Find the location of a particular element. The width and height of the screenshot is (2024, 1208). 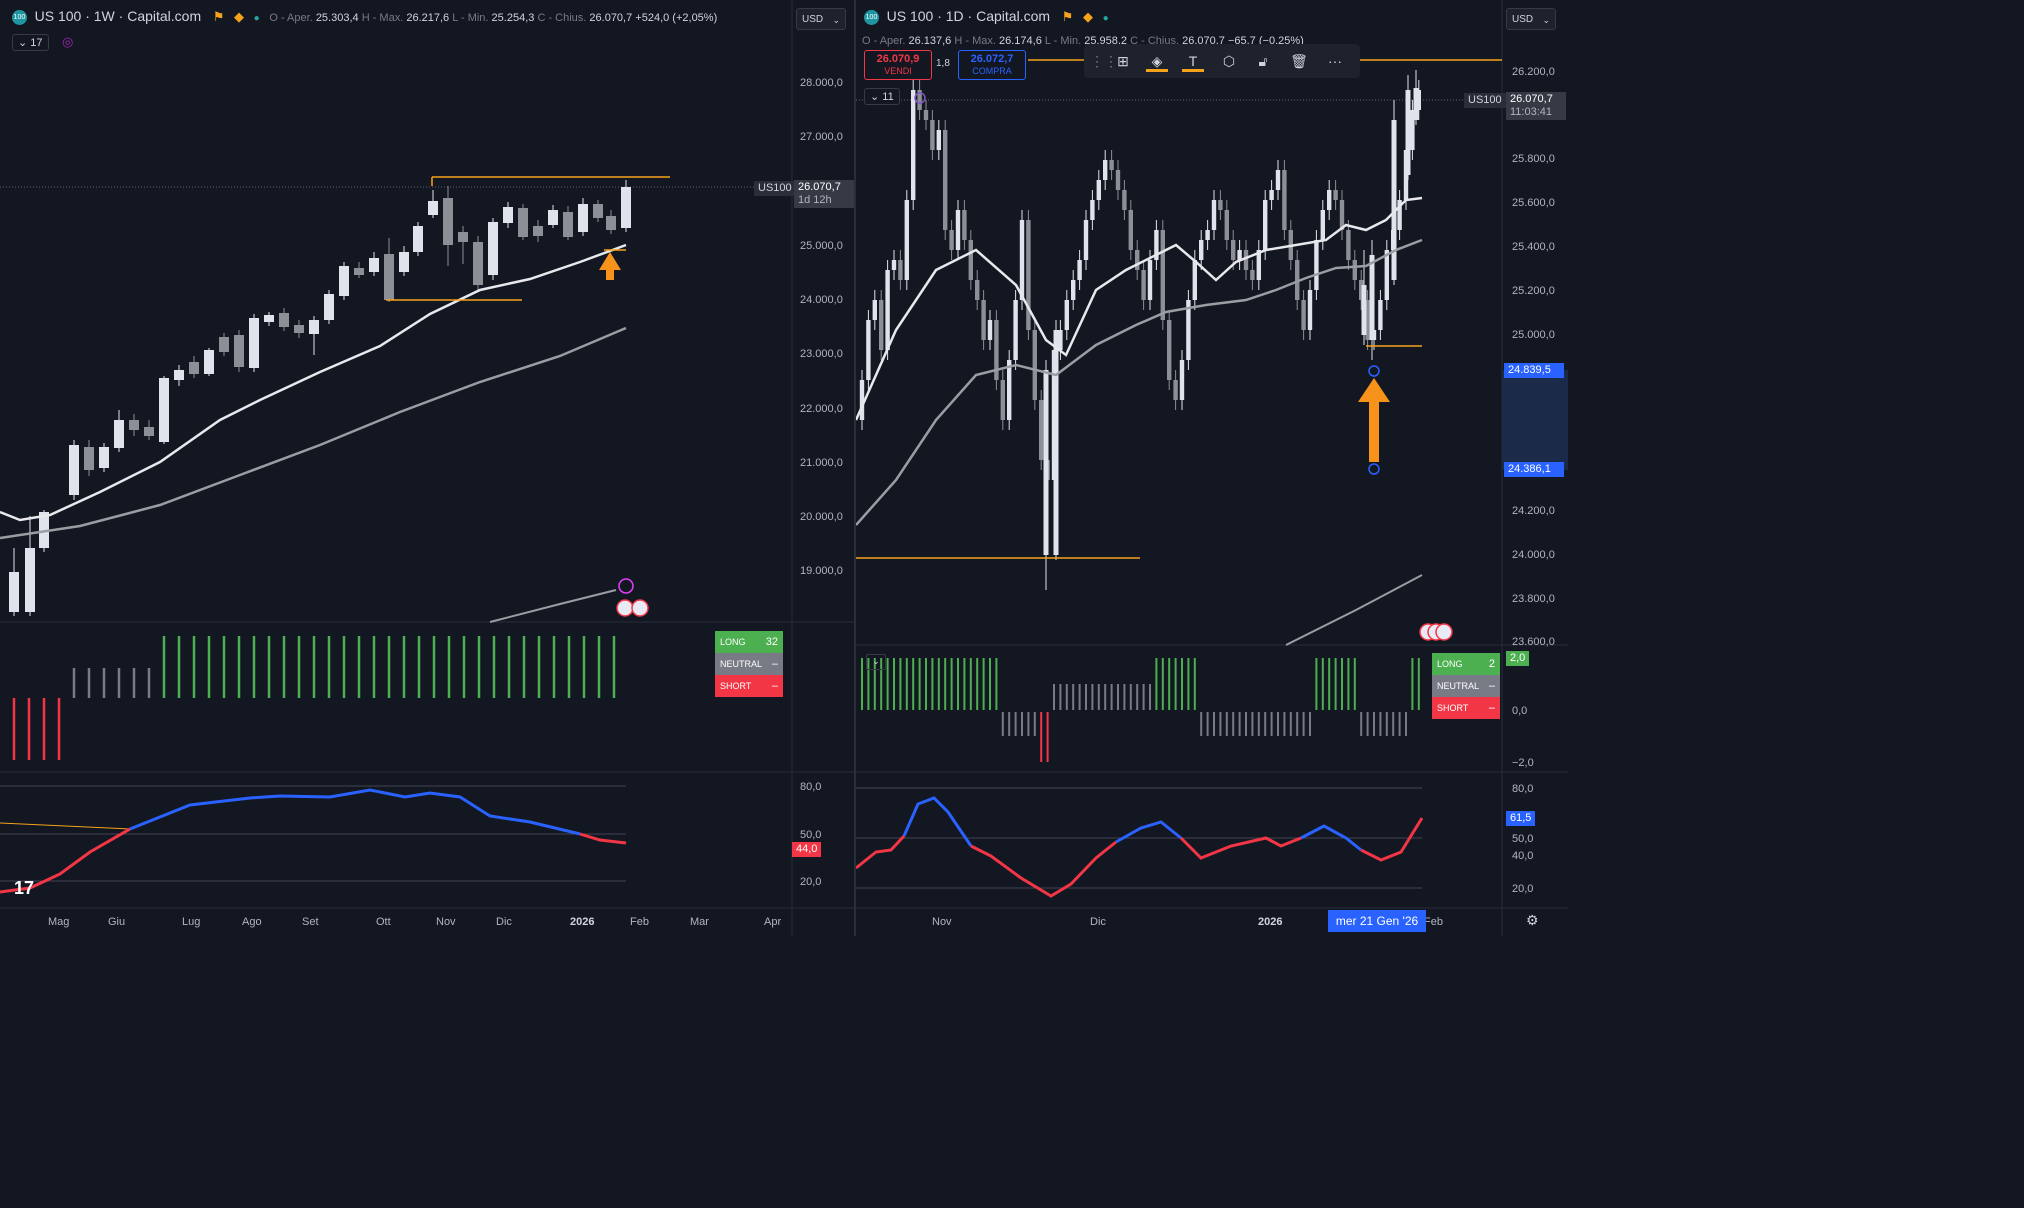

symbol-title: US 100 · 1D · Capital.com is located at coordinates (968, 16).